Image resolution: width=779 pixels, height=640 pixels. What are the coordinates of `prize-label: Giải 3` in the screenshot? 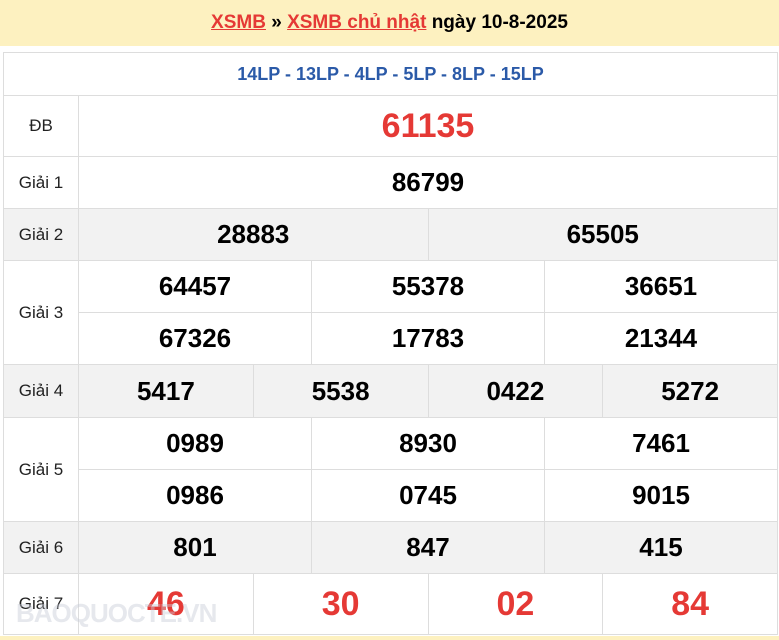 It's located at (41, 312).